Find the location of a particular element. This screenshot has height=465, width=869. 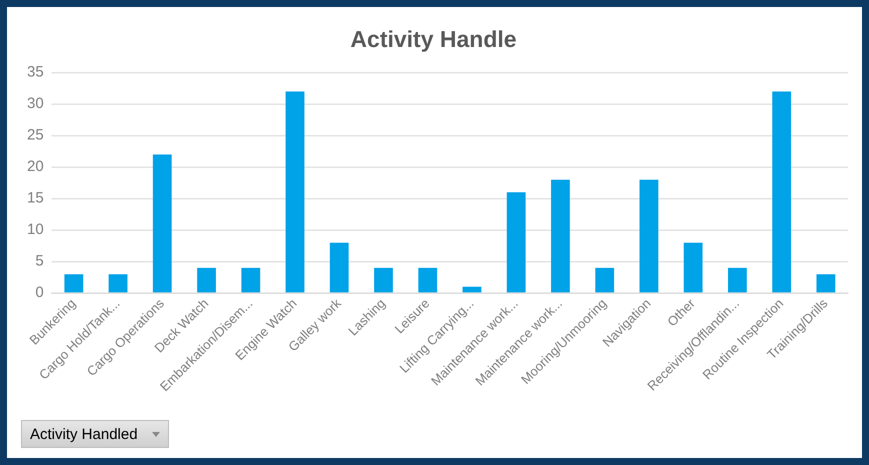

y-tick-label: 20 is located at coordinates (35, 167).